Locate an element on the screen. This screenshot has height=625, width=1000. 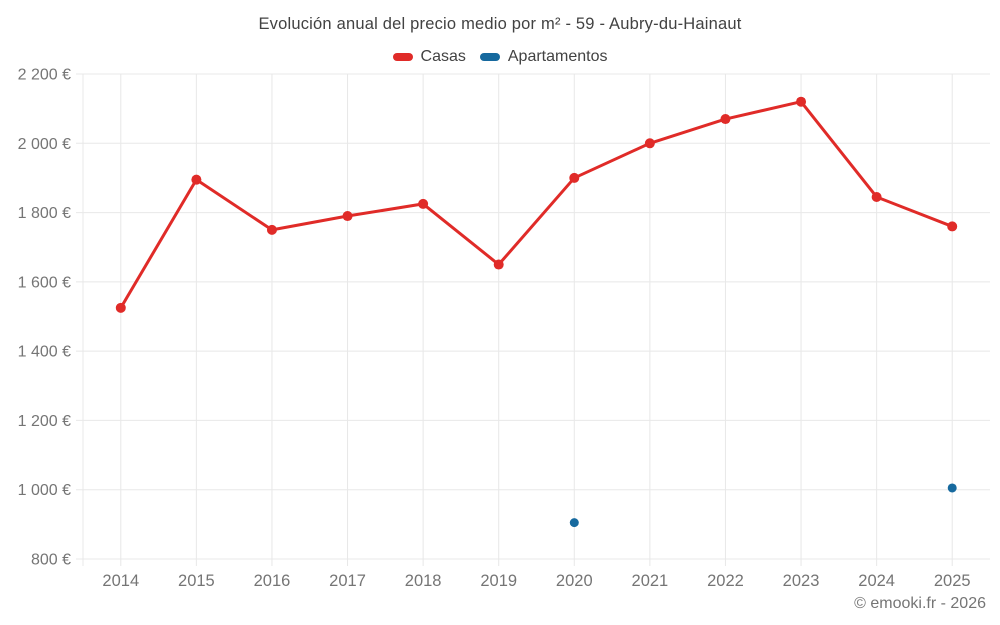
point-casas-2018 is located at coordinates (423, 203).